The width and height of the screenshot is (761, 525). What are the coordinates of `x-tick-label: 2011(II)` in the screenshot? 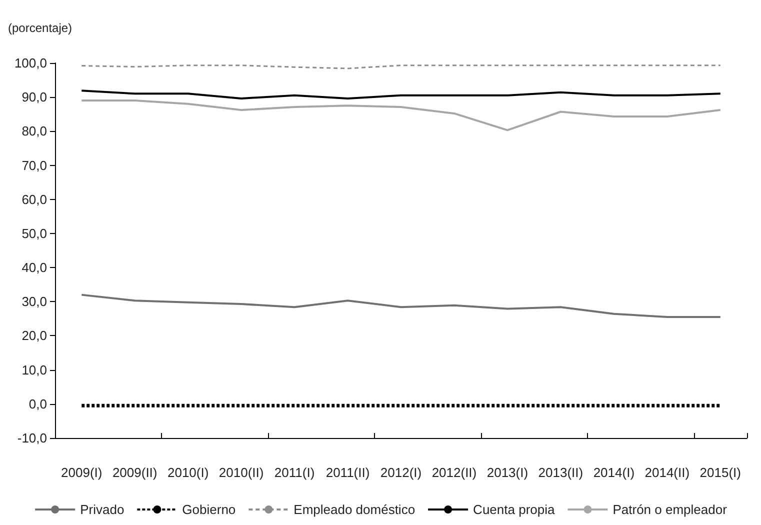 It's located at (348, 472).